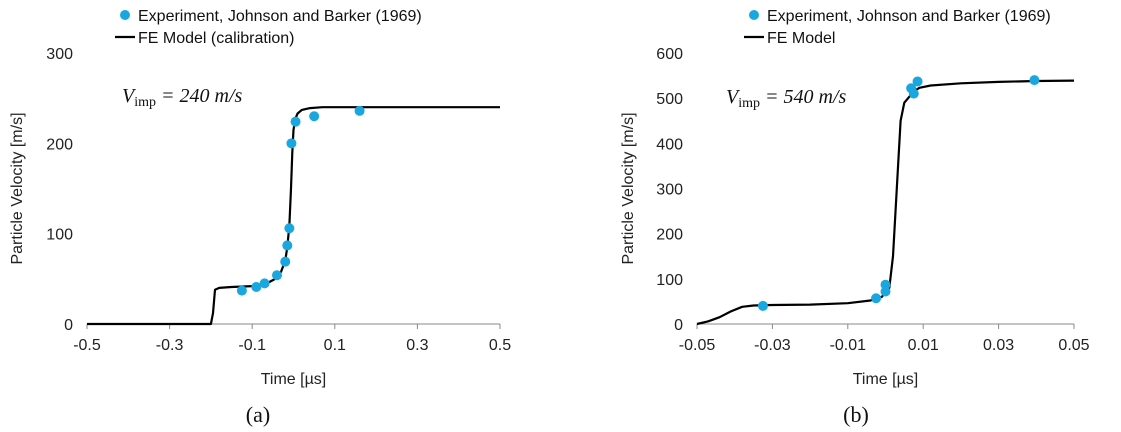 The image size is (1121, 432). Describe the element at coordinates (923, 345) in the screenshot. I see `x-tick-label: 0.01` at that location.